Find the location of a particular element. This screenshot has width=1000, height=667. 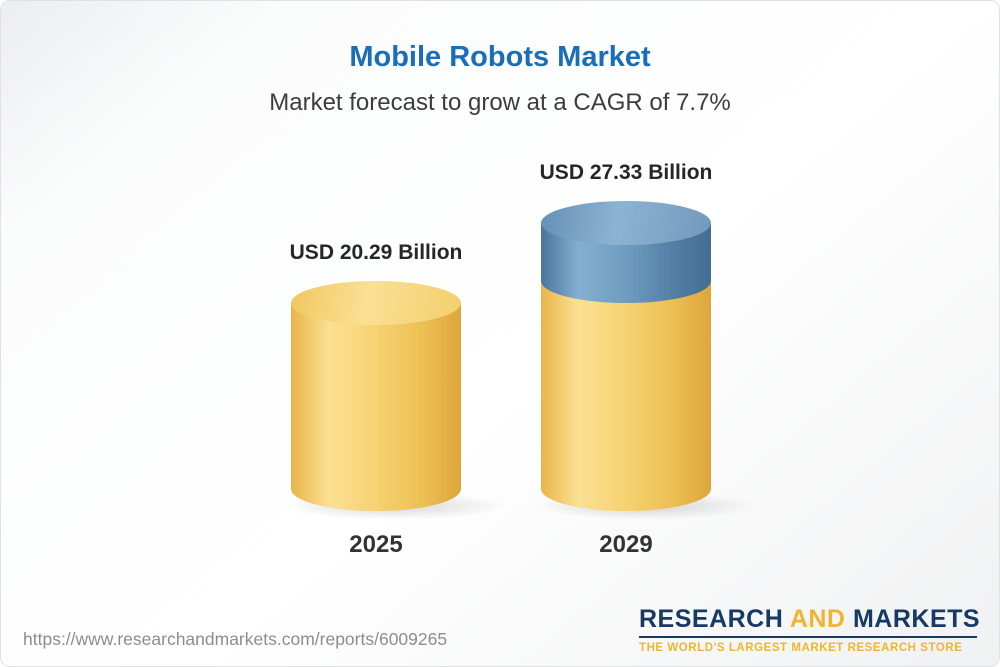

x-axis-label-2029: 2029 is located at coordinates (626, 544).